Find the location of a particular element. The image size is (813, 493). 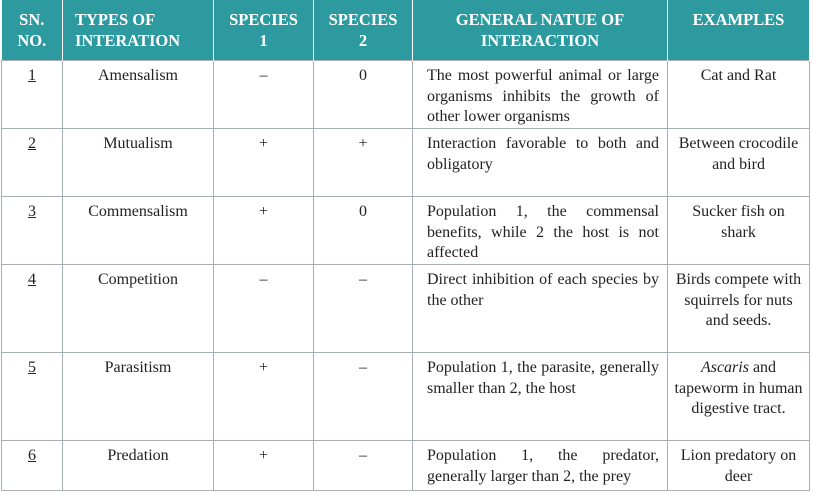

serial-number-text: 4 is located at coordinates (32, 279).